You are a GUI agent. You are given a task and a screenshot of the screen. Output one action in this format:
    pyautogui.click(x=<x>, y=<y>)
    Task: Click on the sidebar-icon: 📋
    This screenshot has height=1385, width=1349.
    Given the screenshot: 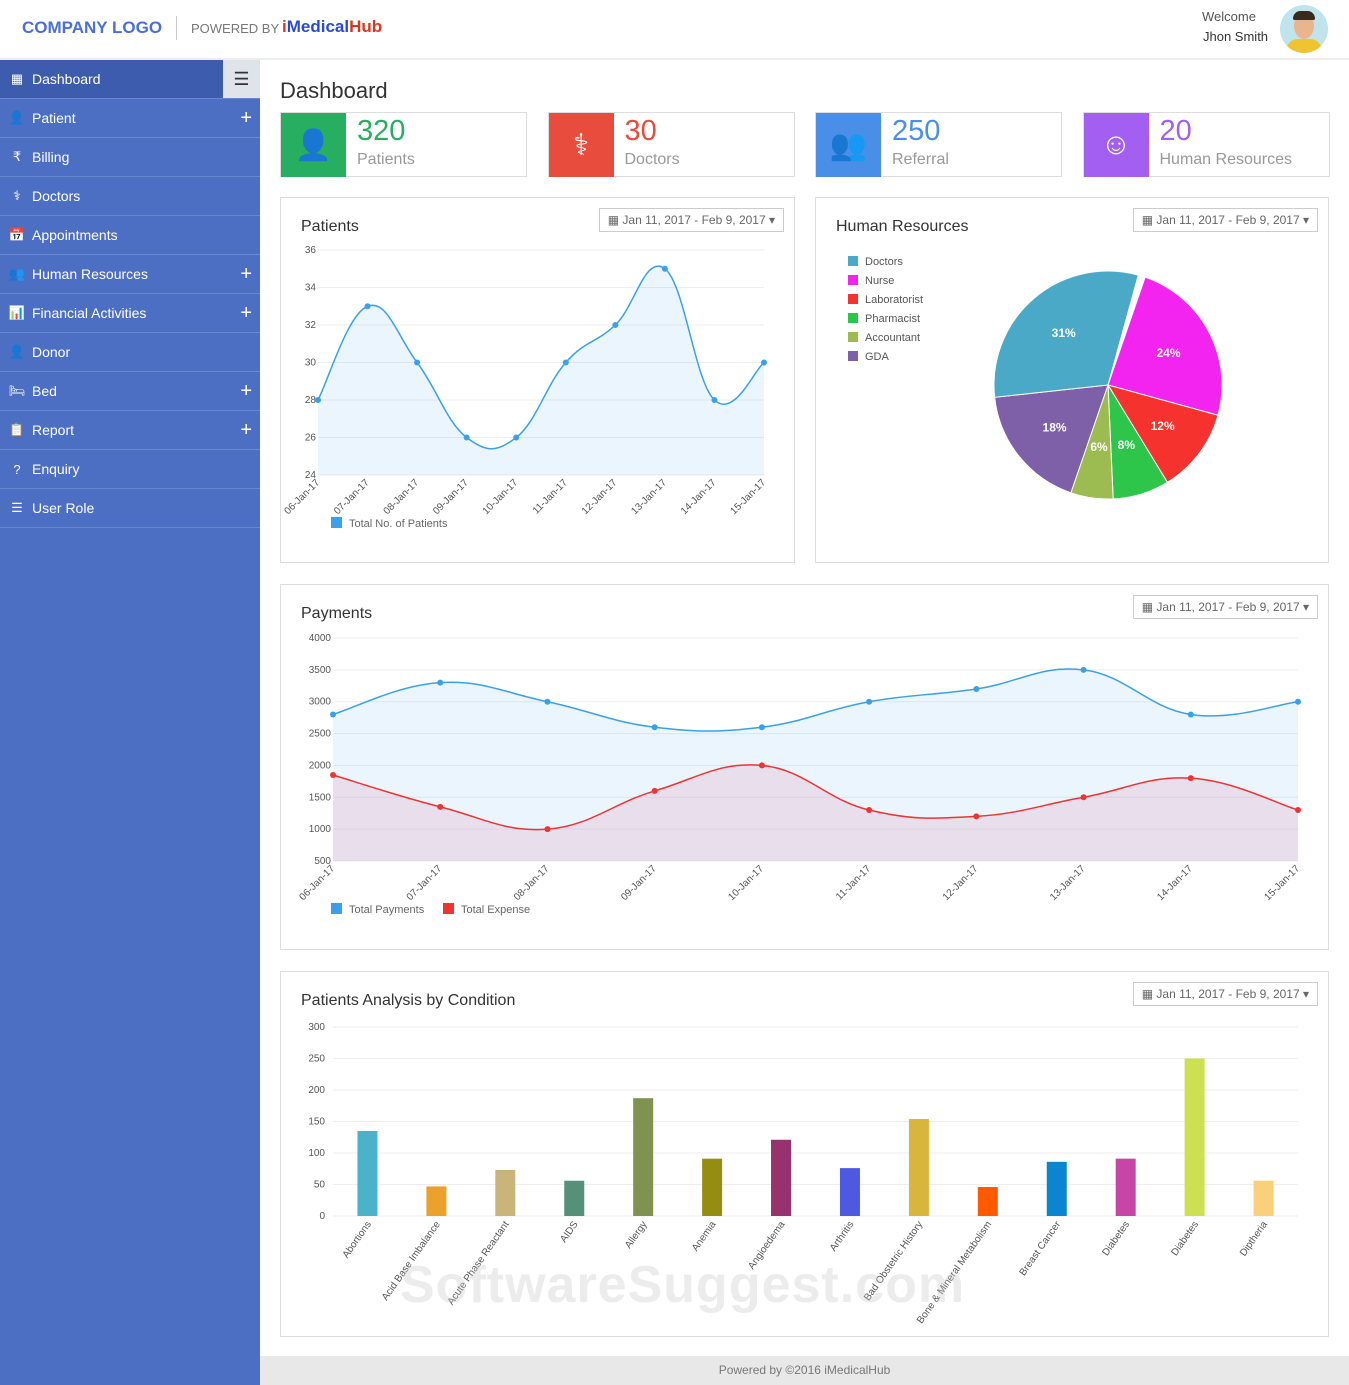 What is the action you would take?
    pyautogui.click(x=17, y=429)
    